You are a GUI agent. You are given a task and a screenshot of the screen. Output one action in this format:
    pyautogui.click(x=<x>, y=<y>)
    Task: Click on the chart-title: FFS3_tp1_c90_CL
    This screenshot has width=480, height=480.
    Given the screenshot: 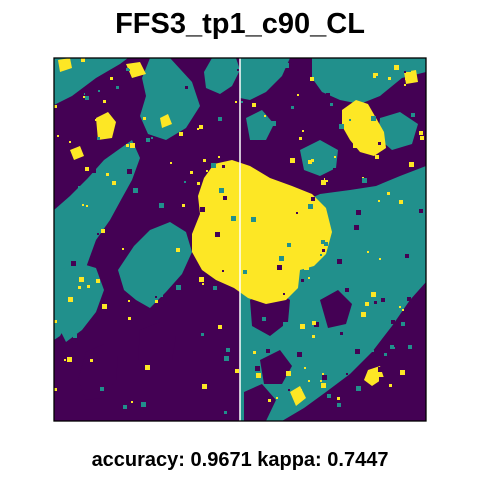 What is the action you would take?
    pyautogui.click(x=240, y=24)
    